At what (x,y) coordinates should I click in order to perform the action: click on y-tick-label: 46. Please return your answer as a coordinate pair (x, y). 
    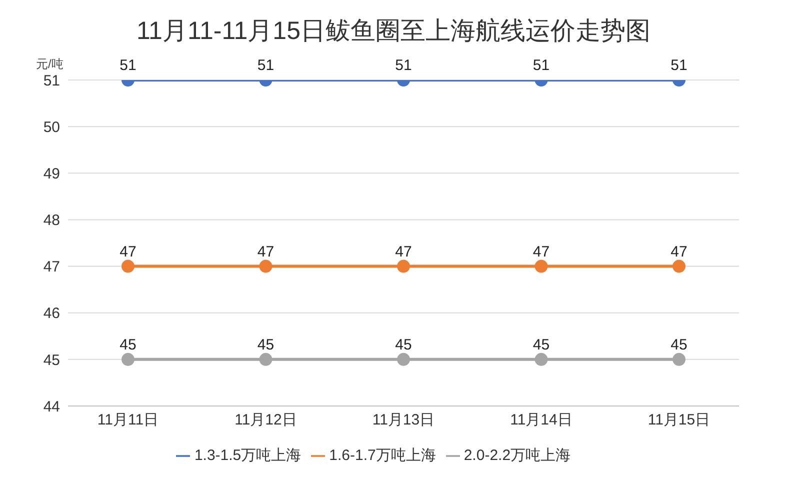
    Looking at the image, I should click on (51, 313).